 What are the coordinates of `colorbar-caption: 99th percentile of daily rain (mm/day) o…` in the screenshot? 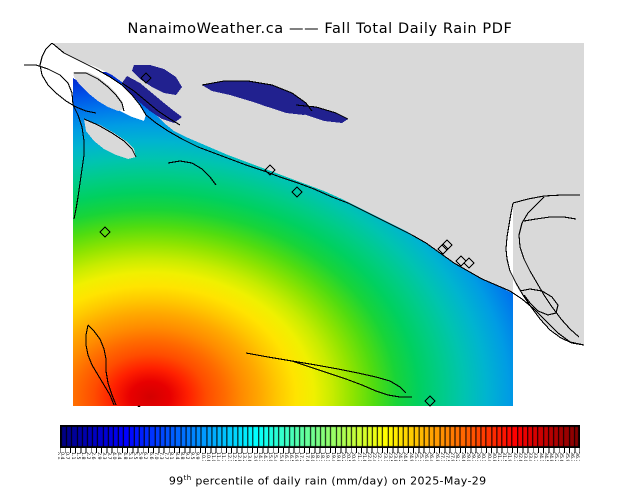 It's located at (320, 481).